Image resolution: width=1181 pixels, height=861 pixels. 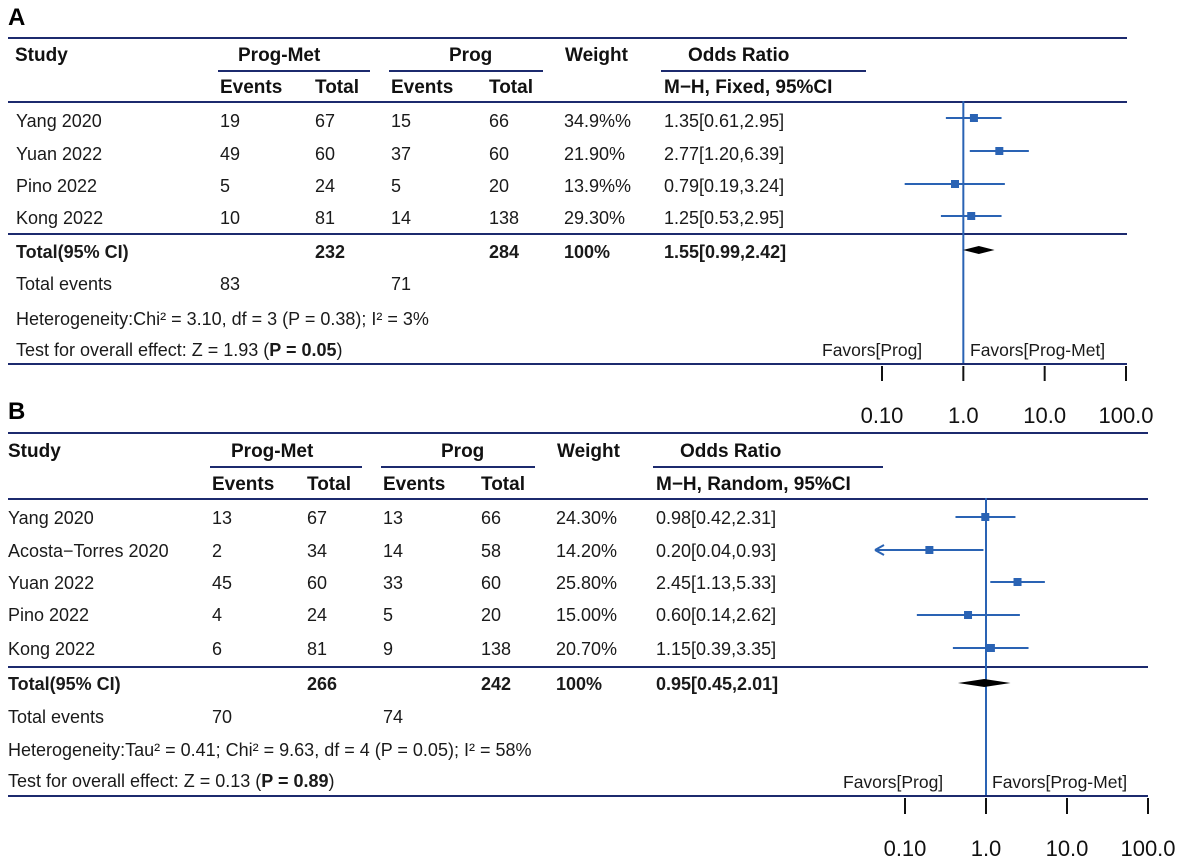 I want to click on pooled-diamond, so click(x=984, y=683).